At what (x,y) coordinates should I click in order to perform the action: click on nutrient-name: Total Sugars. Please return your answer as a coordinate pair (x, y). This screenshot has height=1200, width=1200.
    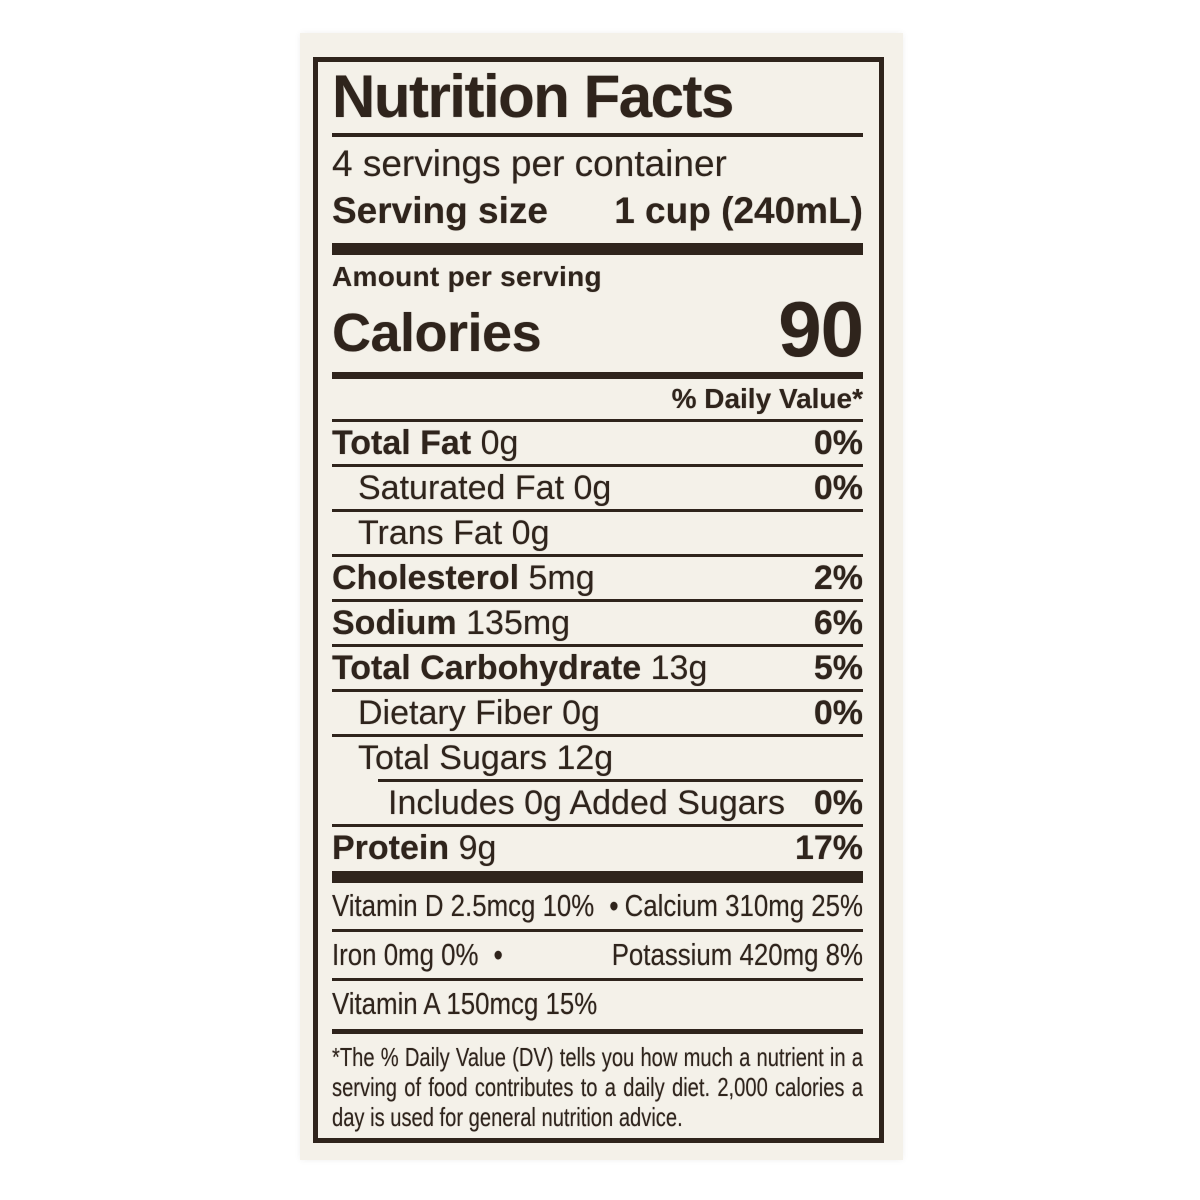
    Looking at the image, I should click on (452, 758).